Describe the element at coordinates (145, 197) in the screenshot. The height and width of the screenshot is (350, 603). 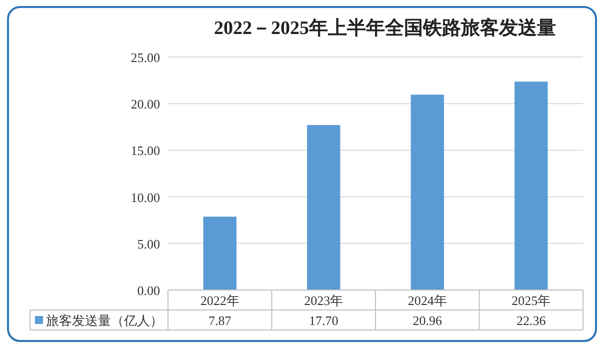
I see `y-tick-label: 10.00` at that location.